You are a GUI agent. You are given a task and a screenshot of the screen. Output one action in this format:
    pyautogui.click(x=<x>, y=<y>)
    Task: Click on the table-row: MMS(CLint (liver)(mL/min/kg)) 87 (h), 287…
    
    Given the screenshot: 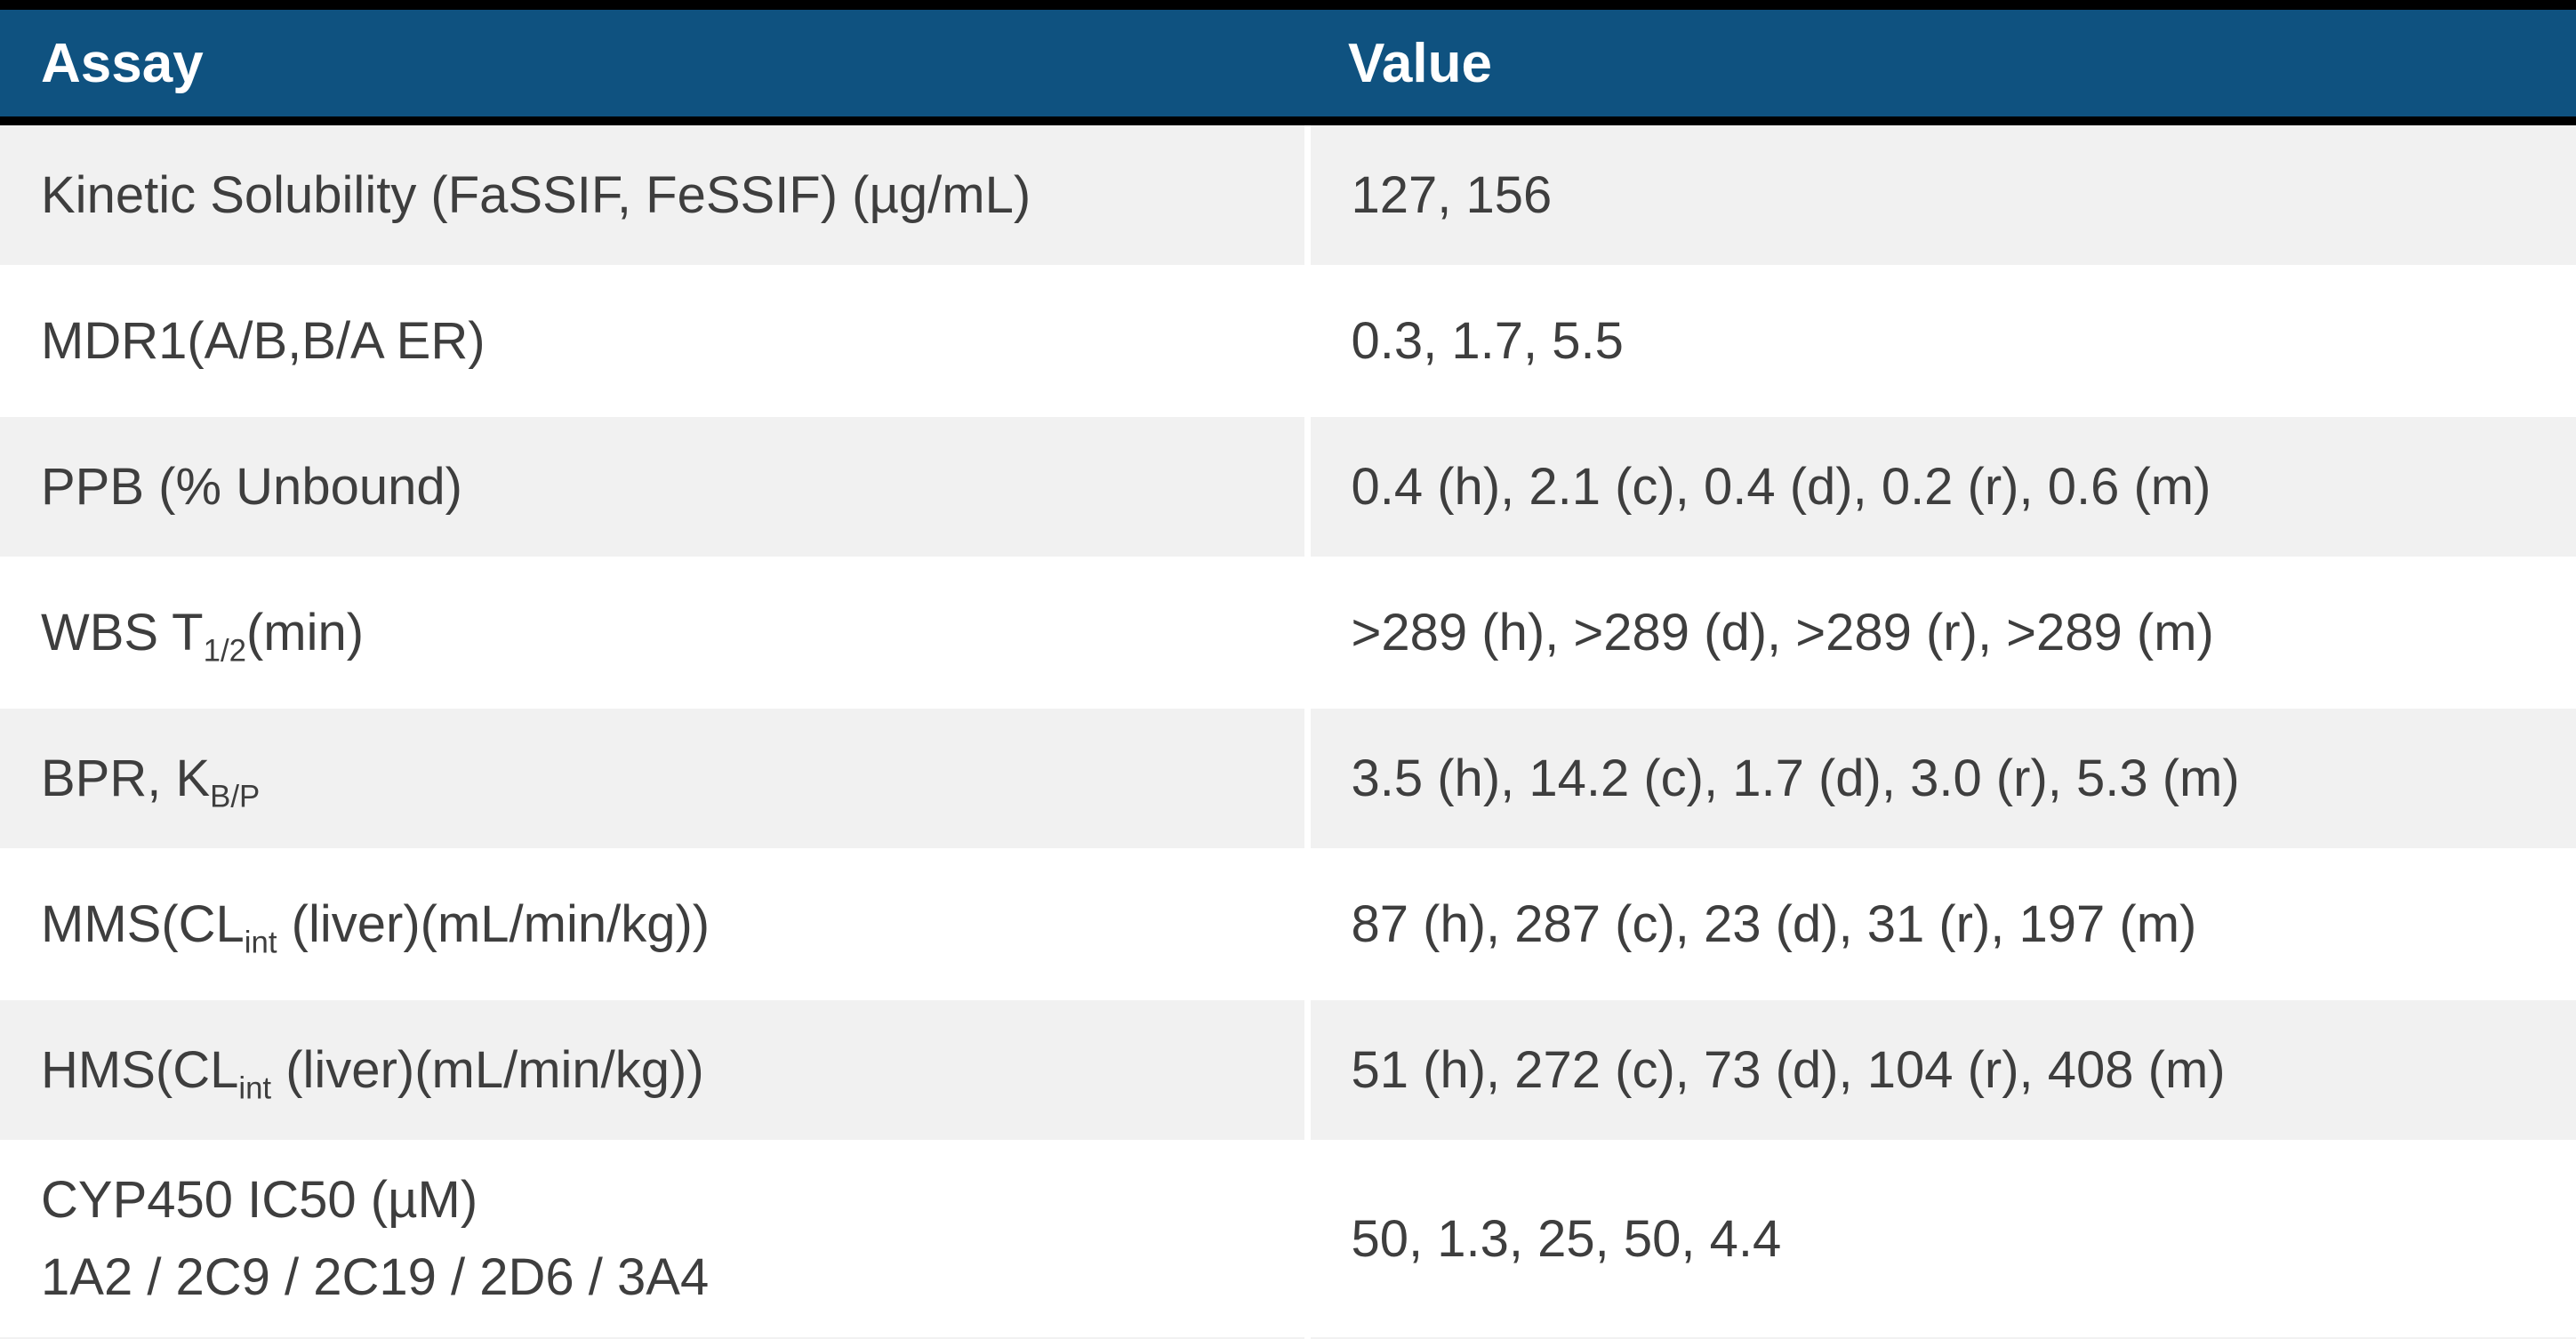 What is the action you would take?
    pyautogui.click(x=1288, y=925)
    